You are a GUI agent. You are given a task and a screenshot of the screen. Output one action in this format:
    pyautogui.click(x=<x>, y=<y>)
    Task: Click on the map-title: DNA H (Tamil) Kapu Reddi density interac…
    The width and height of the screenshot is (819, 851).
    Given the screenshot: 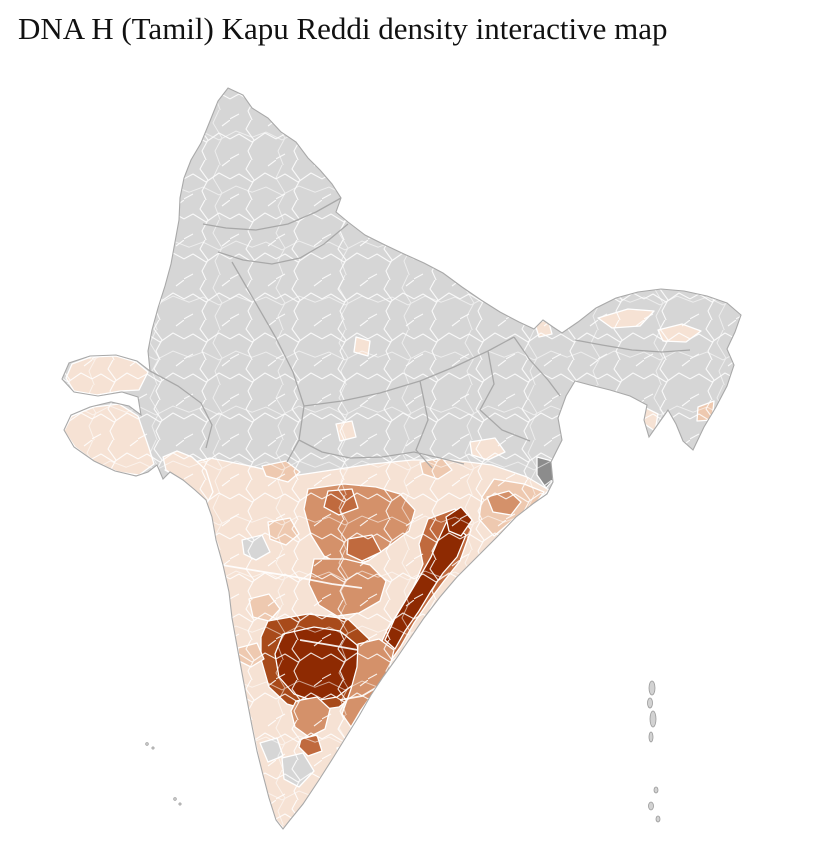 What is the action you would take?
    pyautogui.click(x=343, y=28)
    